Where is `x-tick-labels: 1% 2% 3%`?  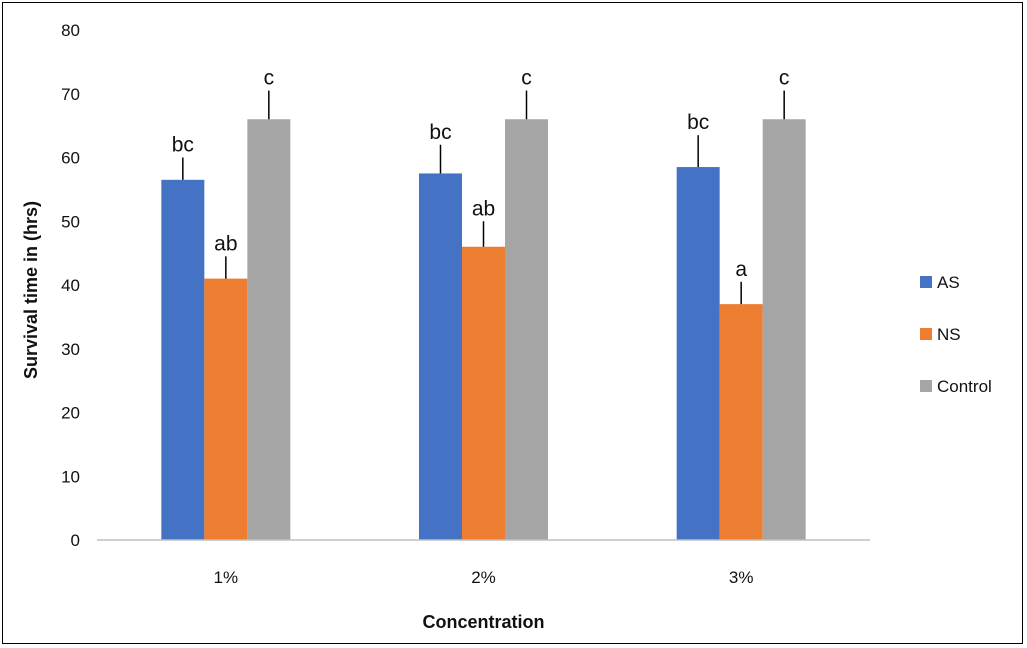
x-tick-labels: 1% 2% 3% is located at coordinates (484, 577).